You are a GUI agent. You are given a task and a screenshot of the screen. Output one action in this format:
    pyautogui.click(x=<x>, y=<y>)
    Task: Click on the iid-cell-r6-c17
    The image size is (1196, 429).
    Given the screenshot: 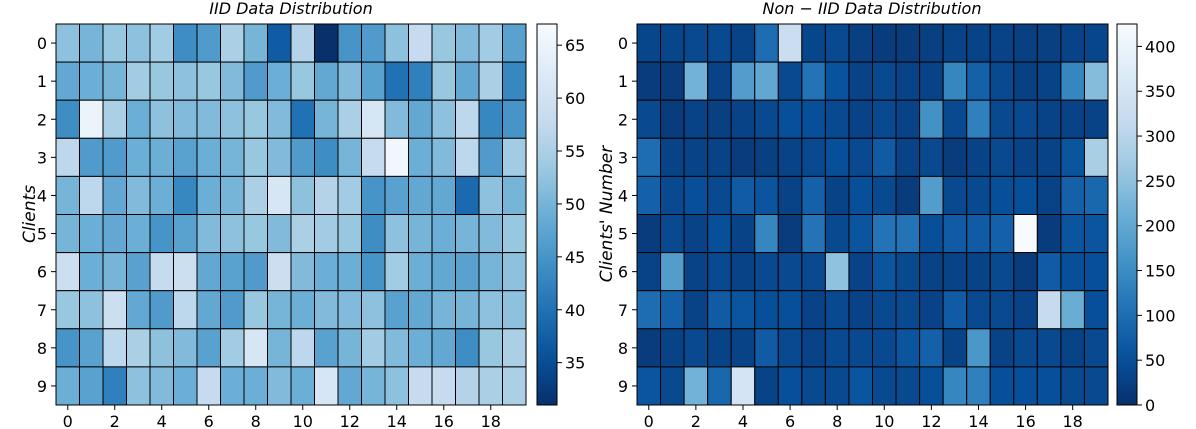 What is the action you would take?
    pyautogui.click(x=467, y=272)
    